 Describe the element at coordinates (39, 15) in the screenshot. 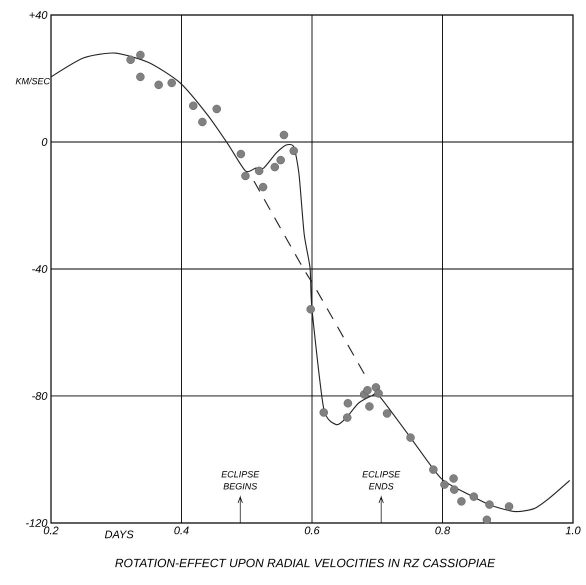

I see `y-tick-label: +40` at that location.